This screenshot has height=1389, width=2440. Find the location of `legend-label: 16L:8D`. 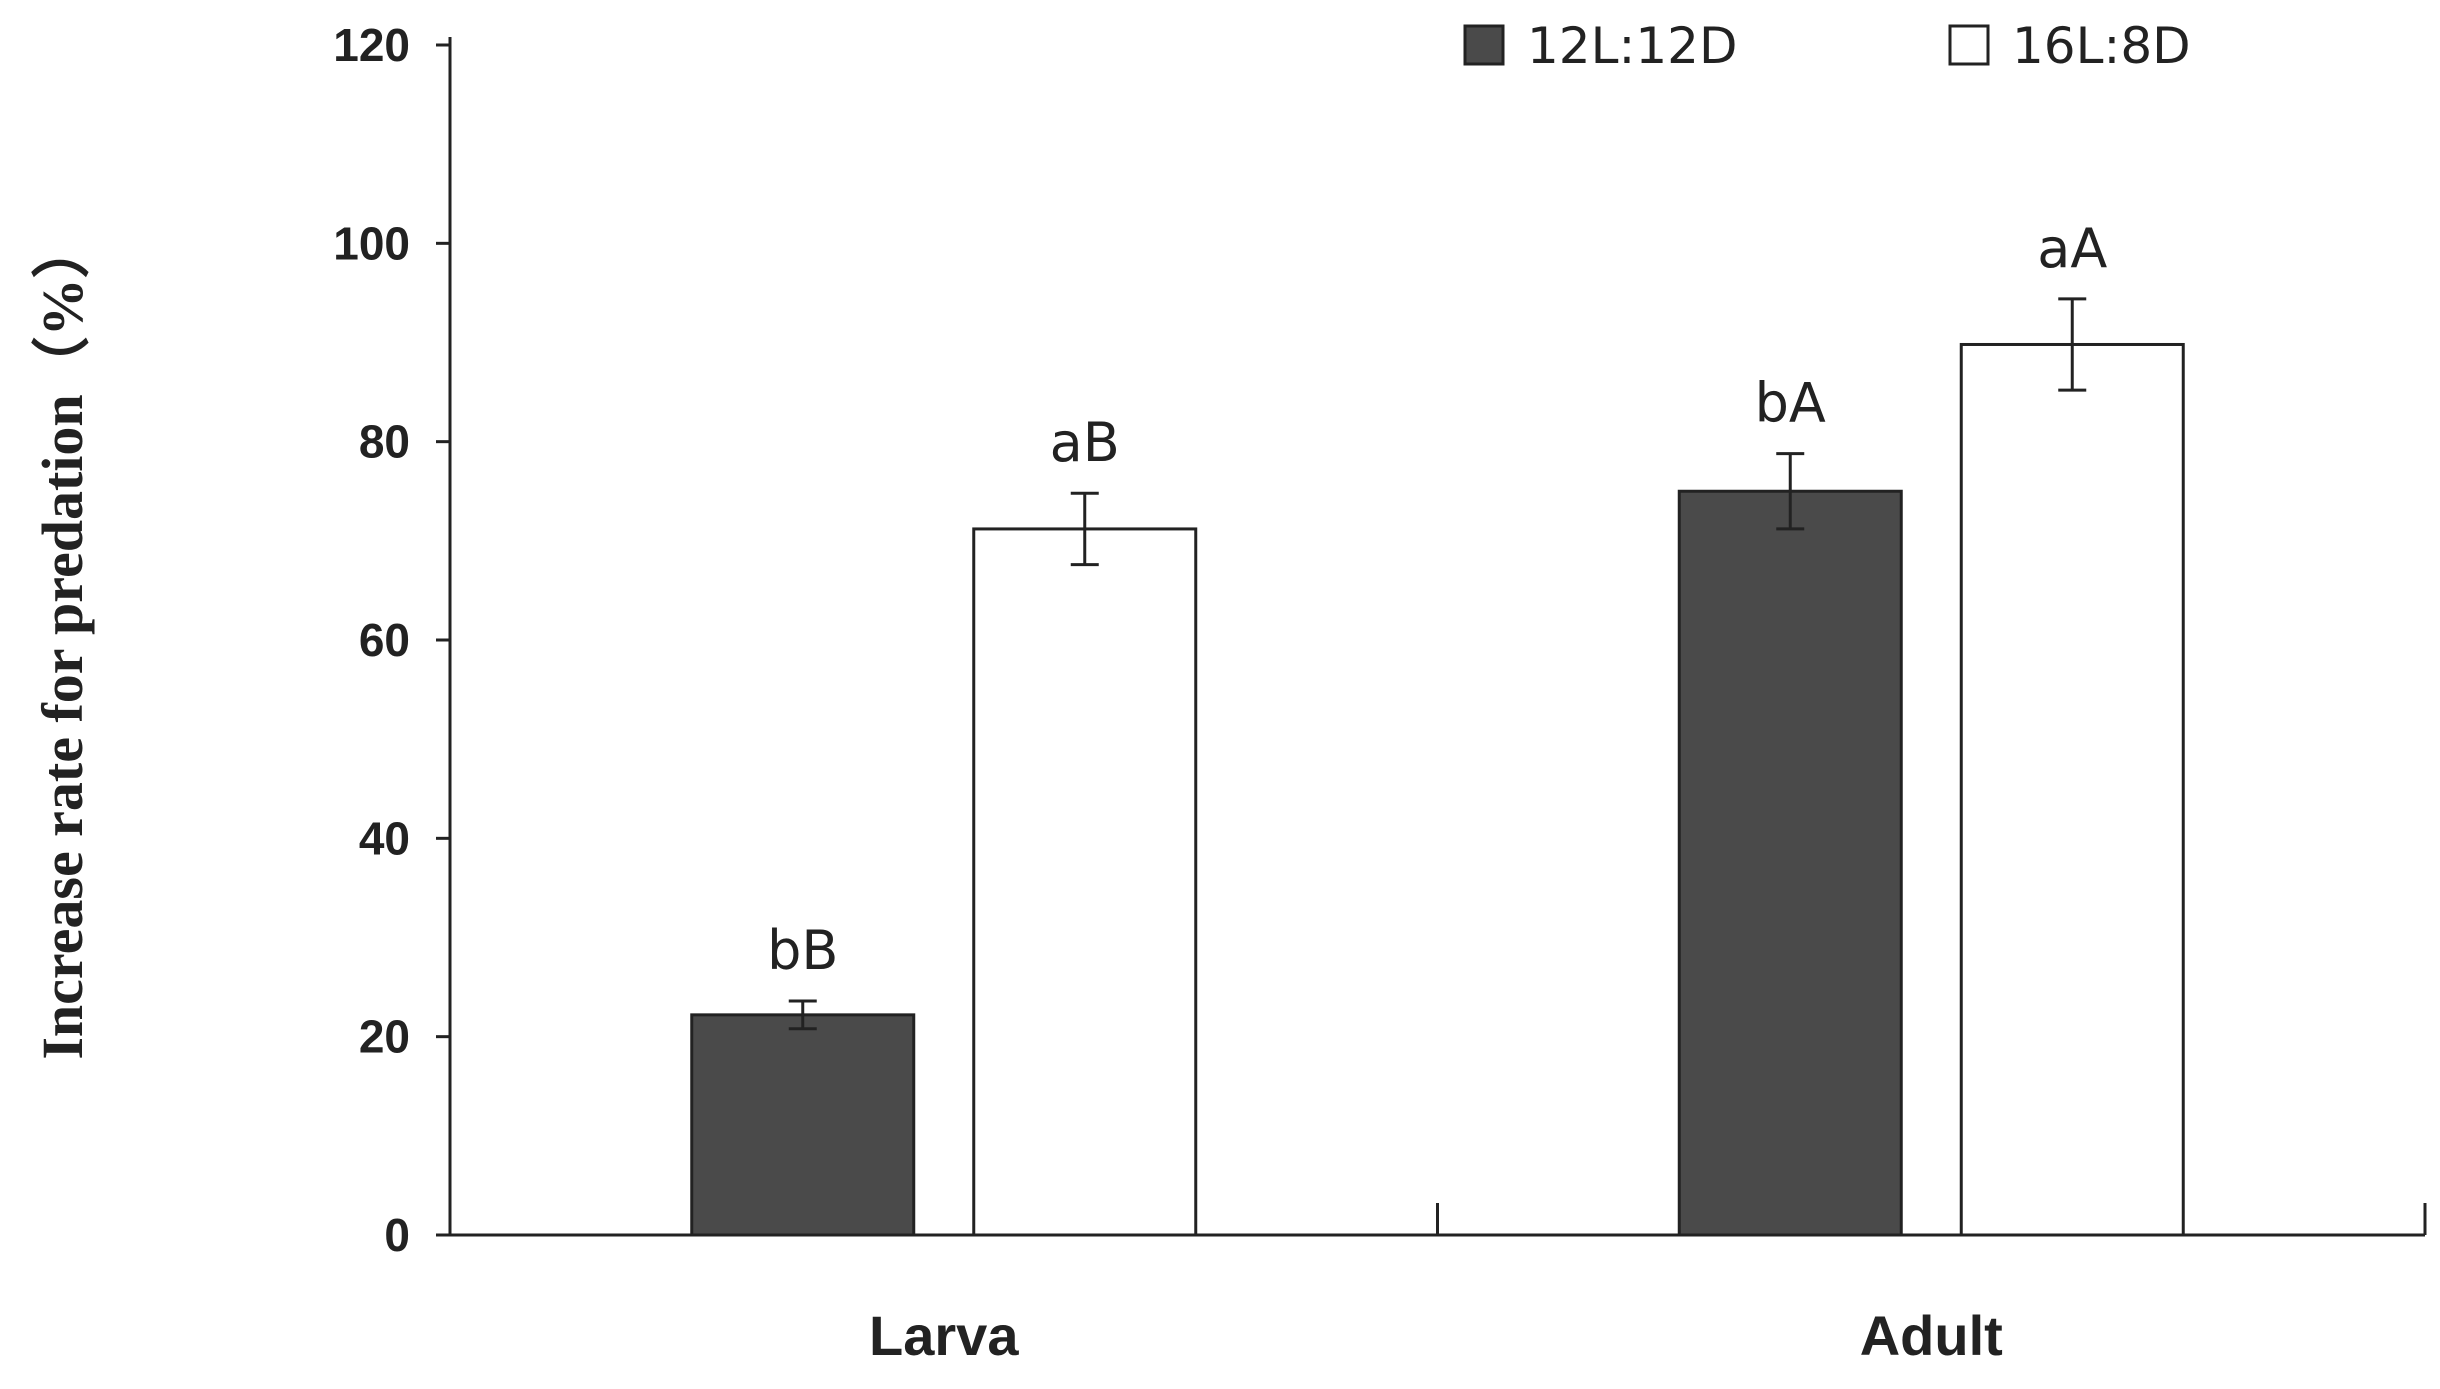

legend-label: 16L:8D is located at coordinates (2101, 46).